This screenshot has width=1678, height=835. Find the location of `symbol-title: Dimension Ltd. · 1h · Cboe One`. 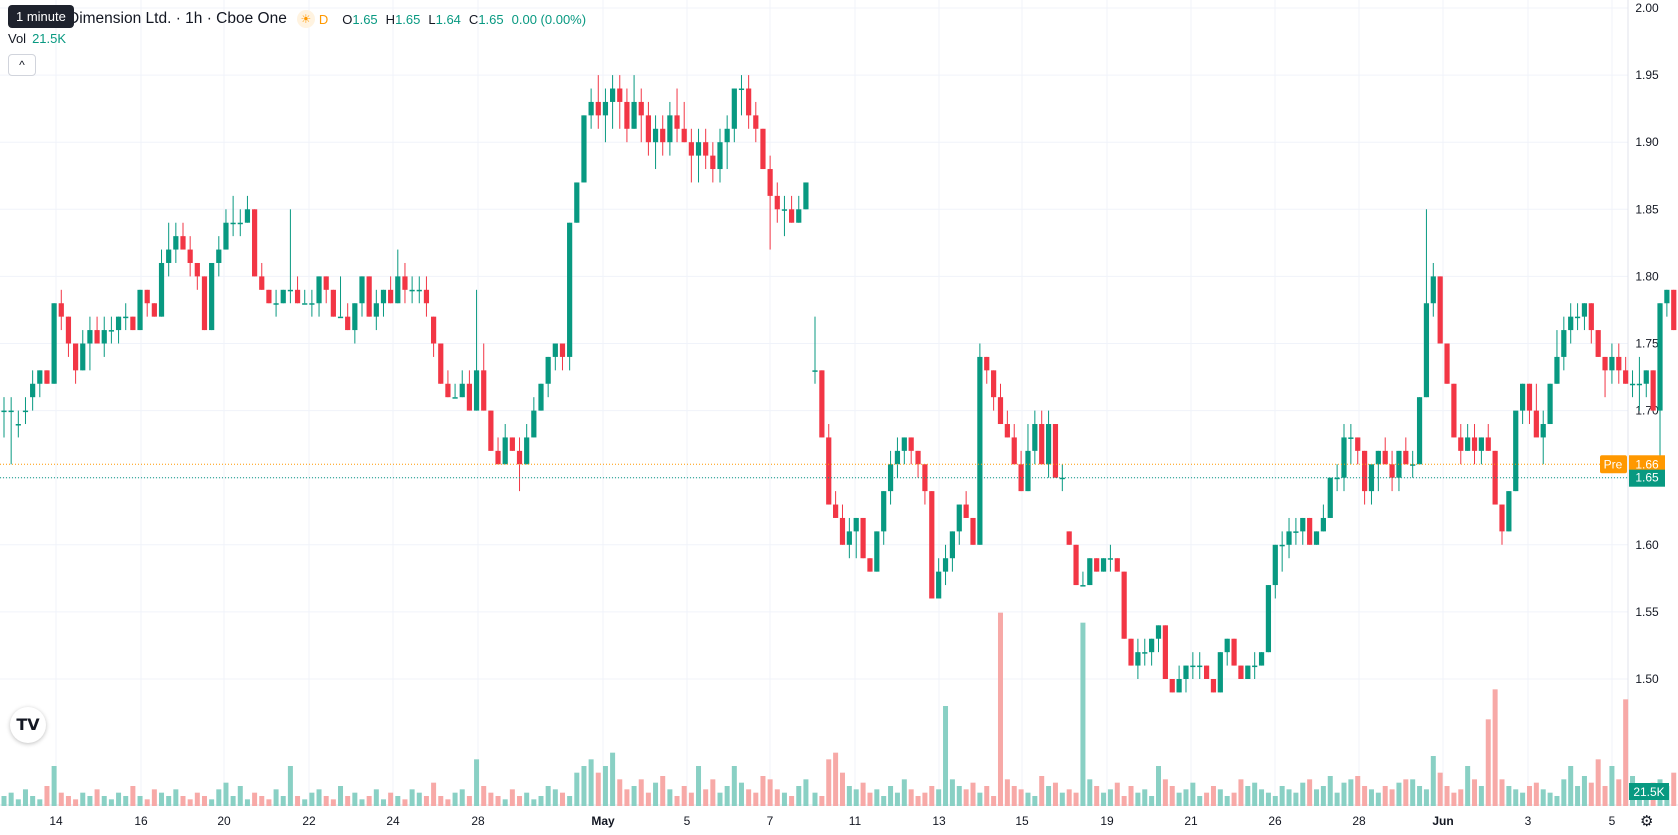

symbol-title: Dimension Ltd. · 1h · Cboe One is located at coordinates (177, 18).